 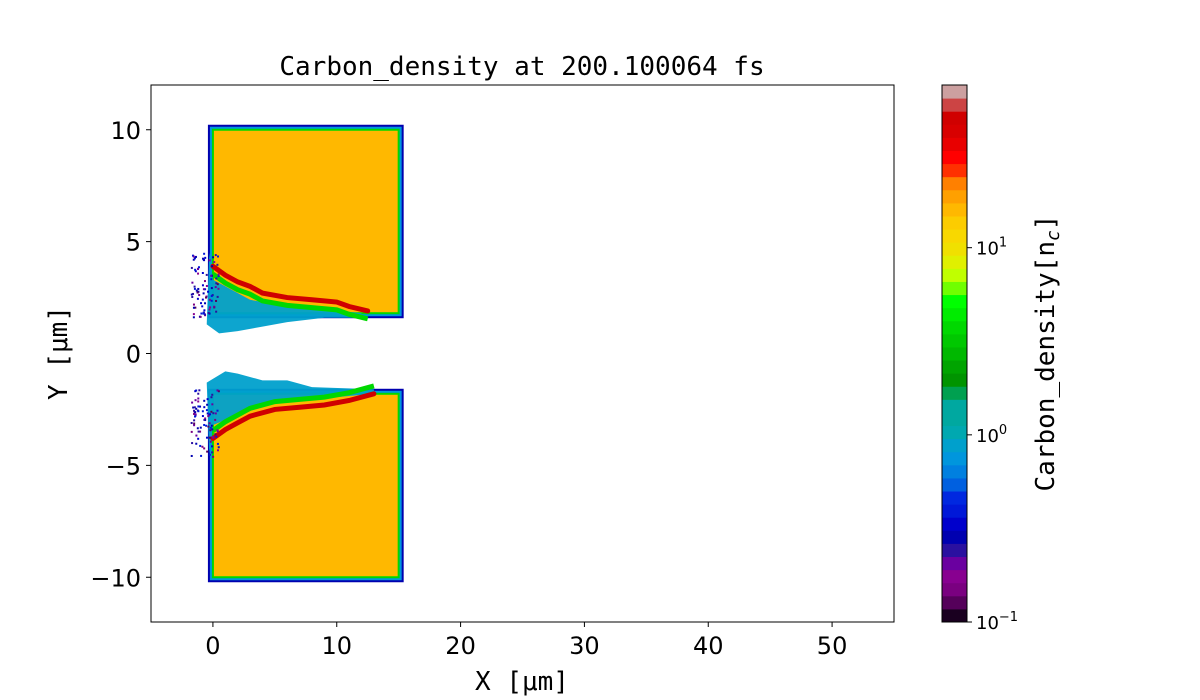 What do you see at coordinates (521, 67) in the screenshot?
I see `chart-title: Carbon_density at 200.100064 fs` at bounding box center [521, 67].